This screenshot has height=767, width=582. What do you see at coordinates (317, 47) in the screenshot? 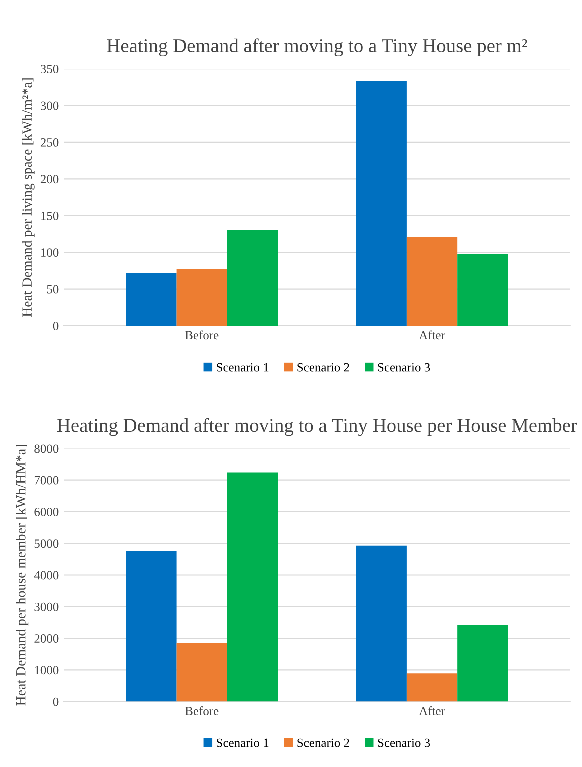
I see `chart-title: Heating Demand after moving to a Tiny House per m²` at bounding box center [317, 47].